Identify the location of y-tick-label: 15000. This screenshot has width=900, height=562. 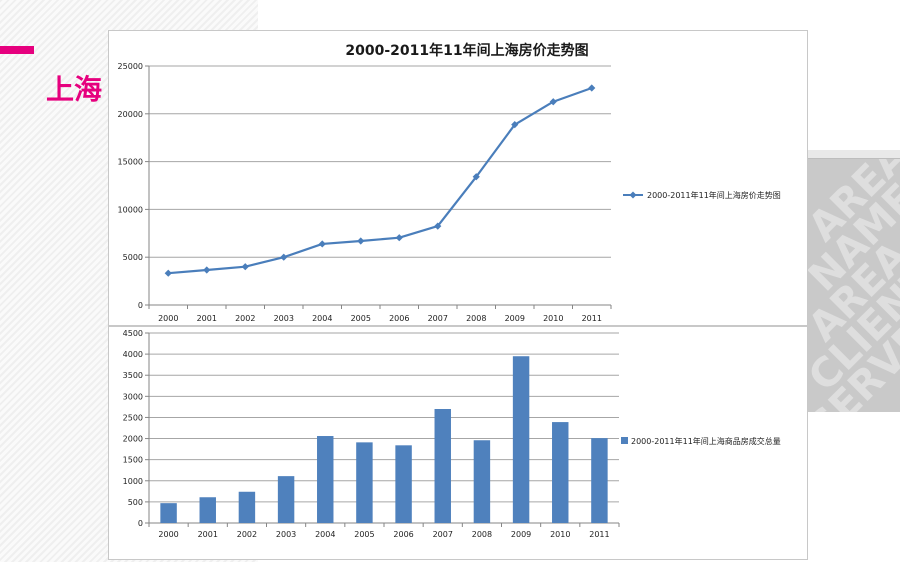
(130, 162).